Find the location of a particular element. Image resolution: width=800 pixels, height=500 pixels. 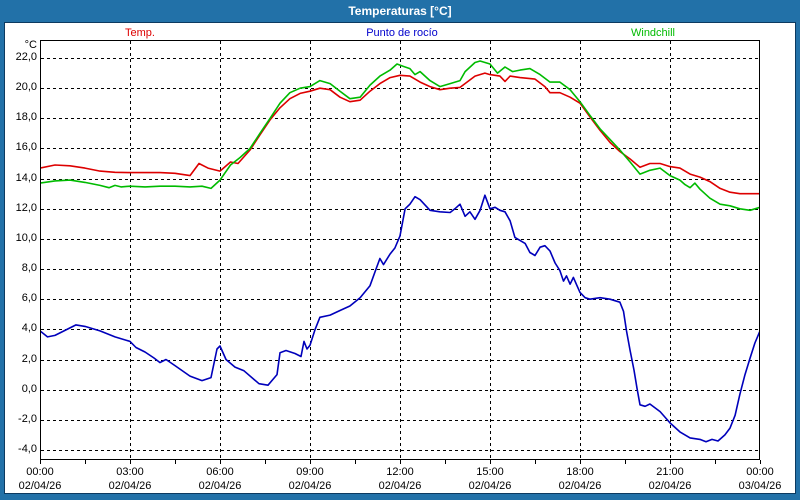

y-tick-label: 20,0 is located at coordinates (26, 87).